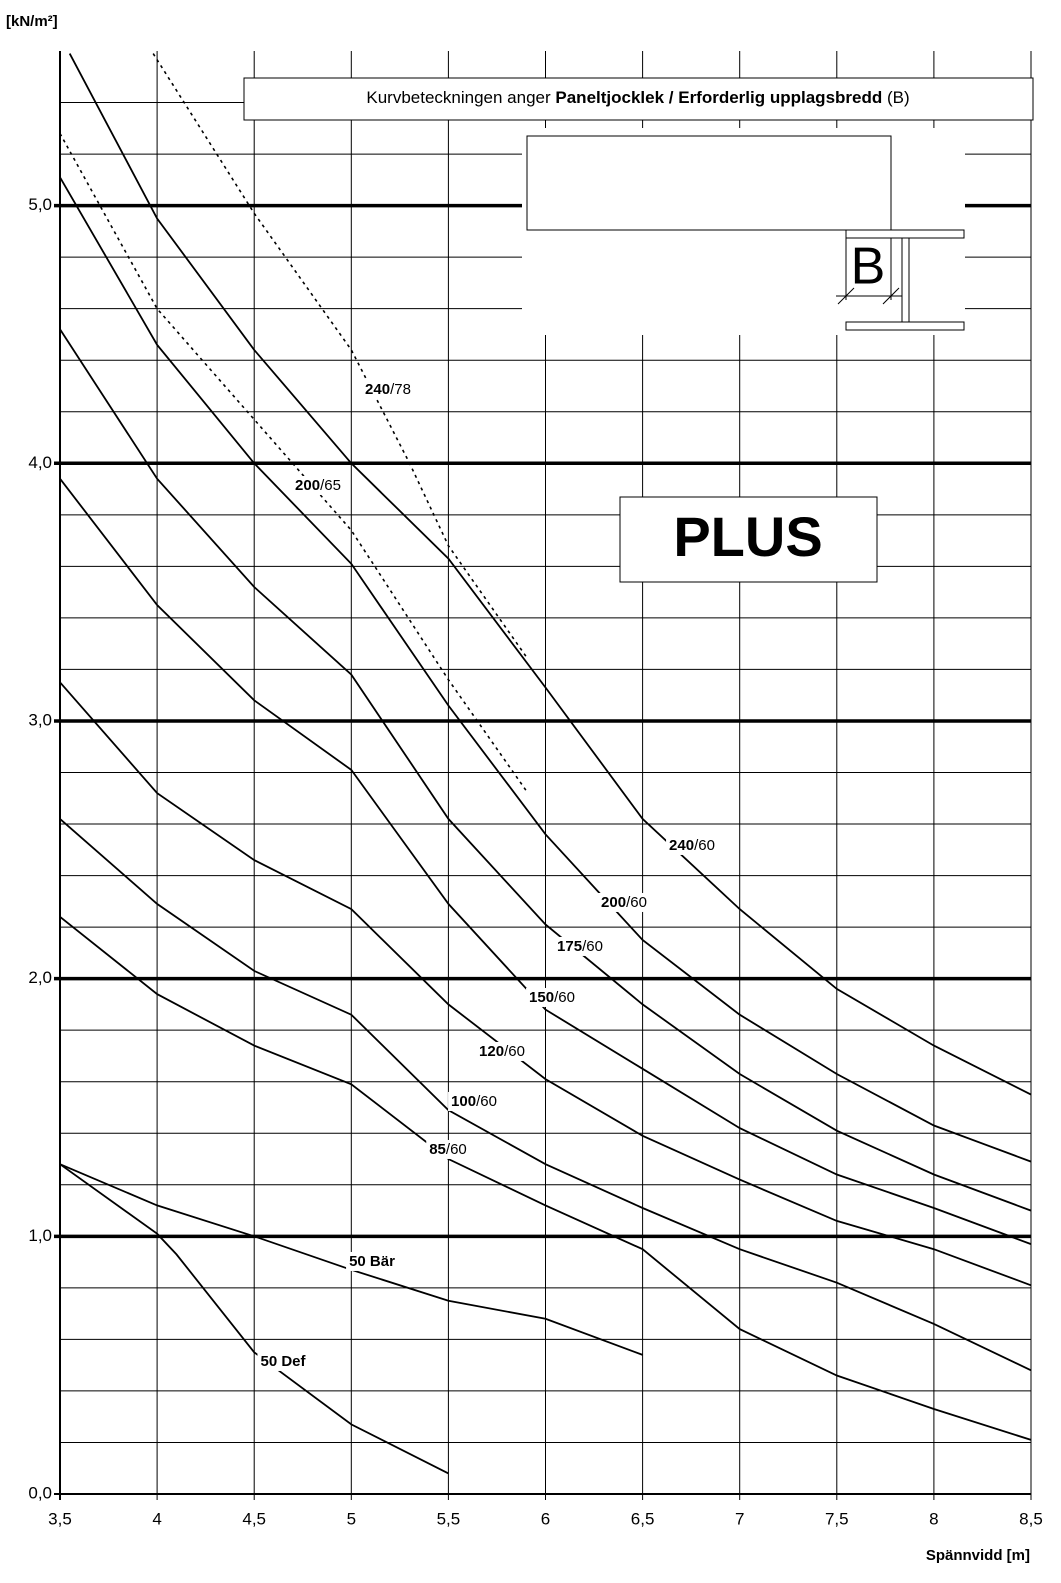  I want to click on curve-label: 120/60, so click(502, 1051).